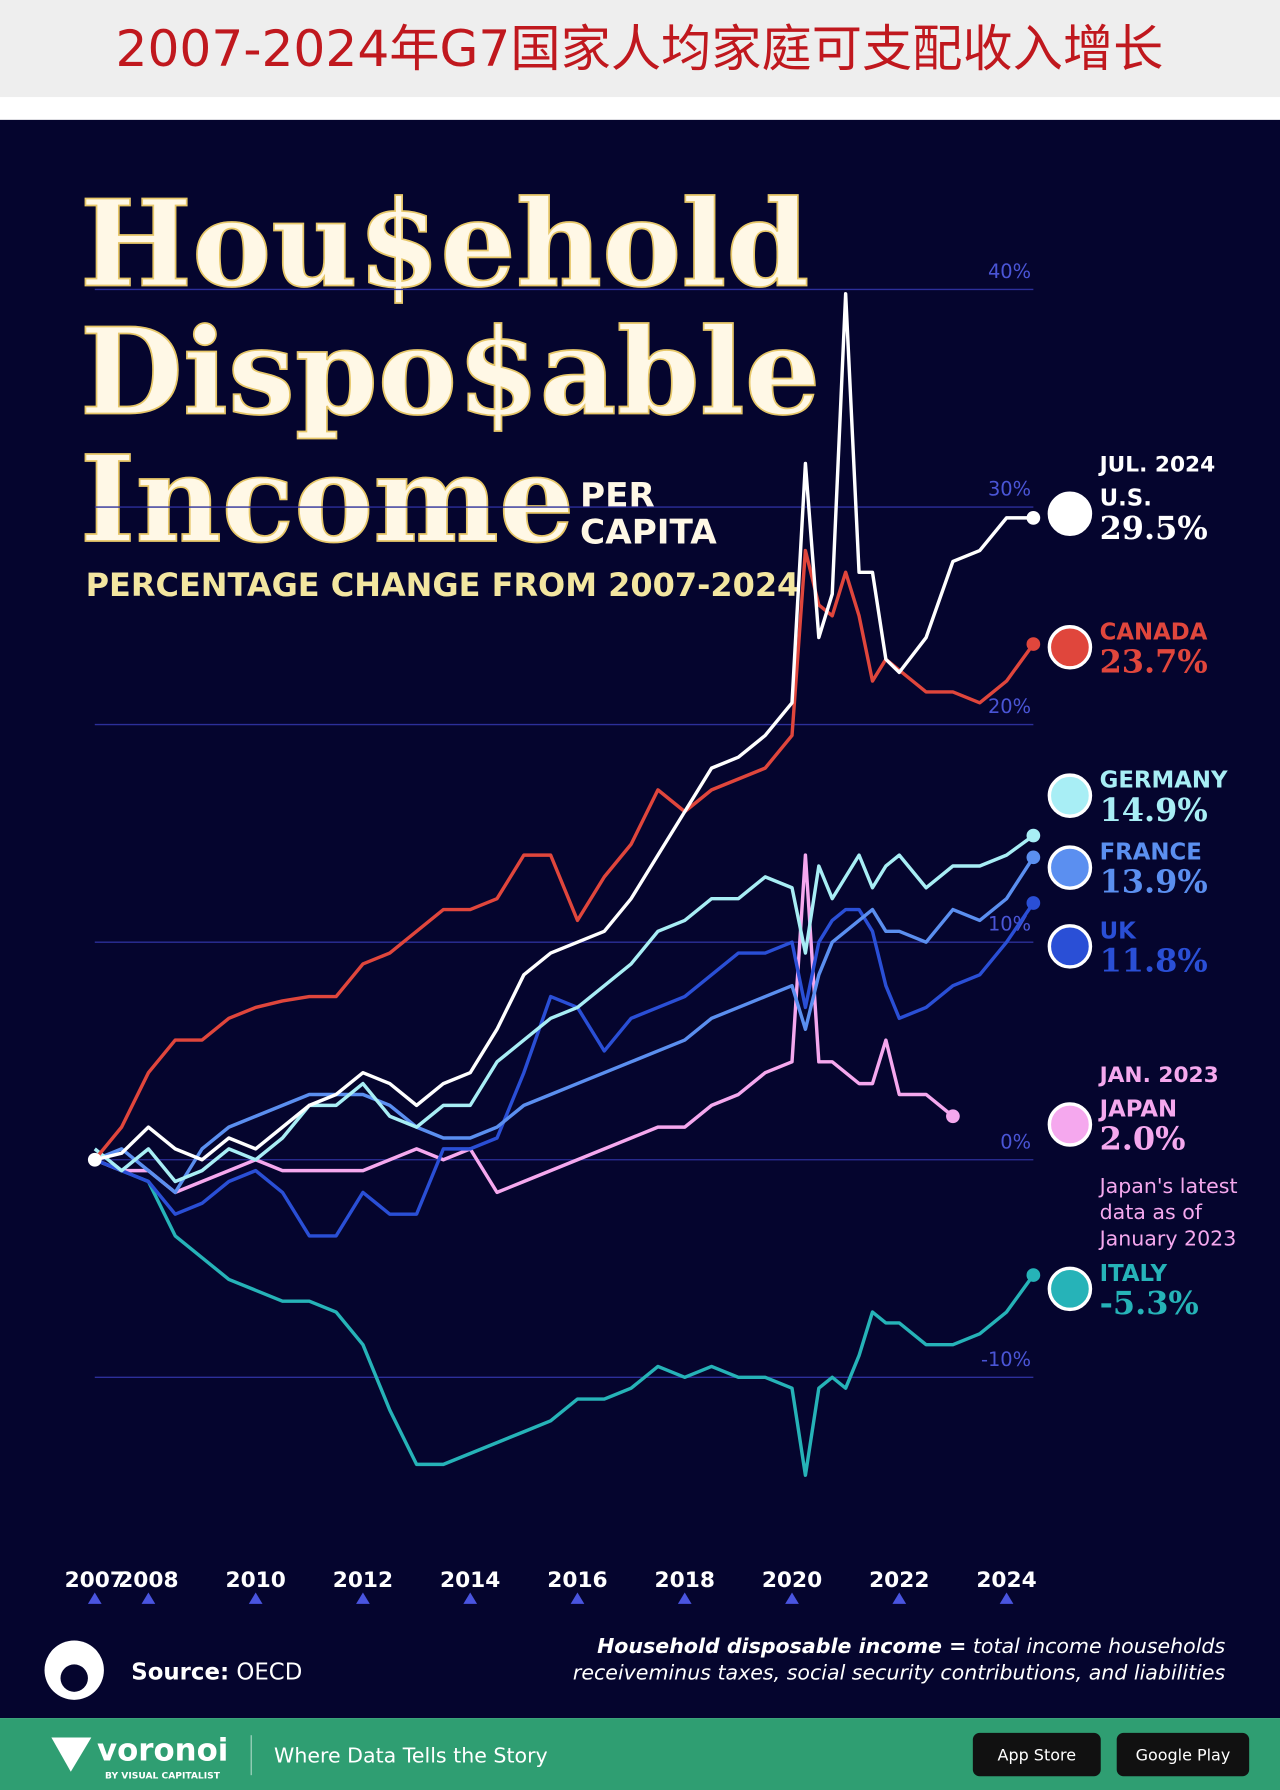 The width and height of the screenshot is (1280, 1790). I want to click on title-suffix: CAPITA, so click(648, 532).